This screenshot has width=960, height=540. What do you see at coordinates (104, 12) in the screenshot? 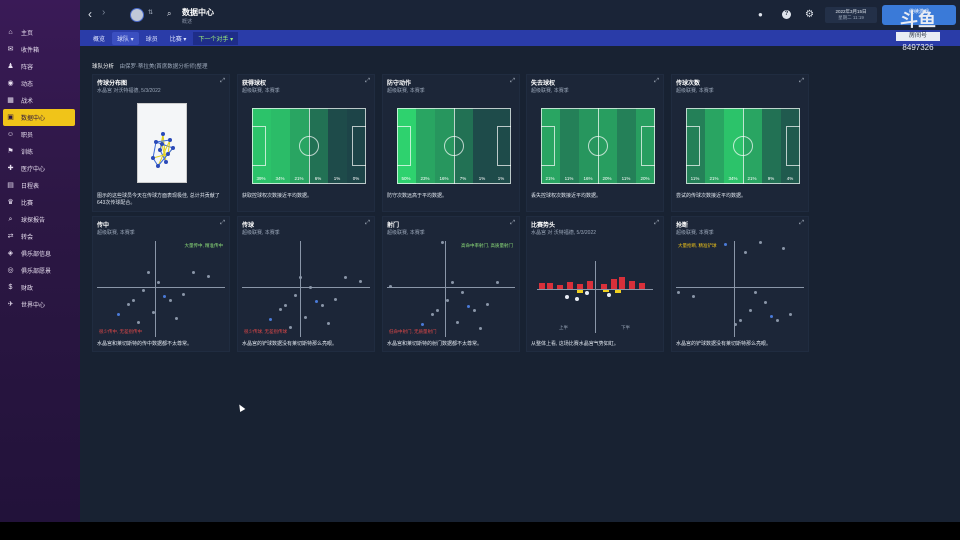
I see `forward-icon: ›` at bounding box center [104, 12].